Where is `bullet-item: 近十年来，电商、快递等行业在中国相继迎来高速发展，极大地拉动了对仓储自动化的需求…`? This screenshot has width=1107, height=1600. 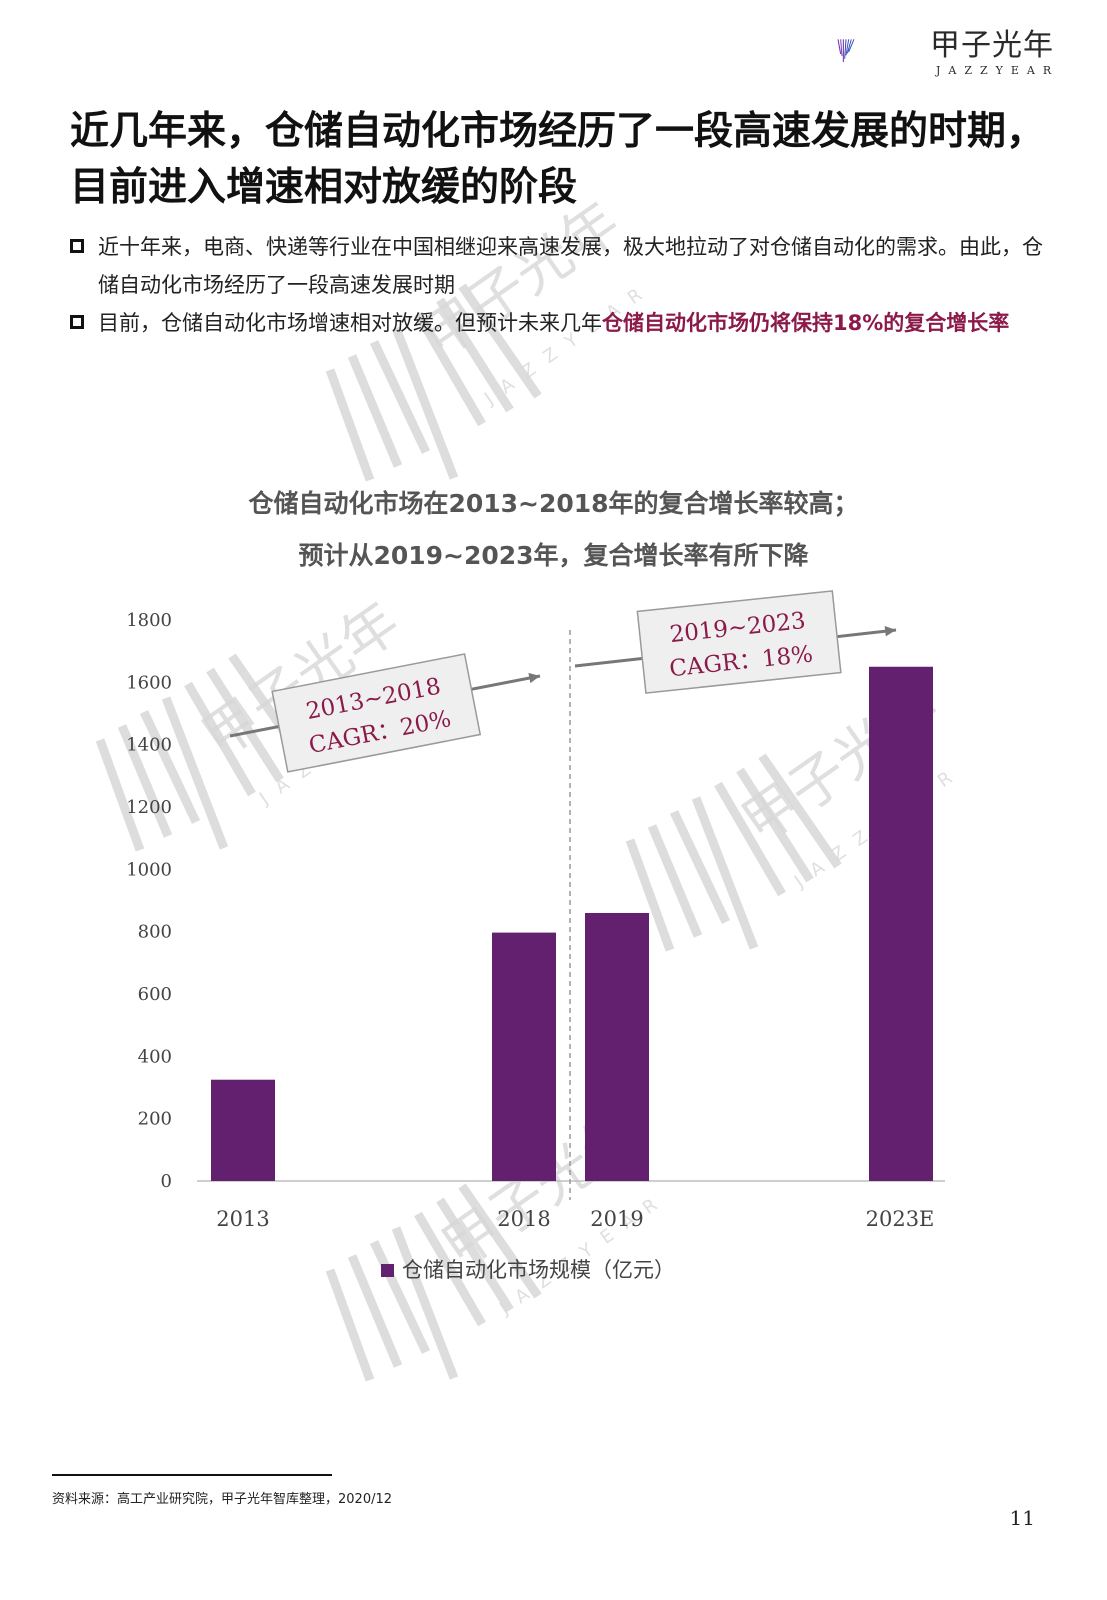 bullet-item: 近十年来，电商、快递等行业在中国相继迎来高速发展，极大地拉动了对仓储自动化的需求… is located at coordinates (565, 266).